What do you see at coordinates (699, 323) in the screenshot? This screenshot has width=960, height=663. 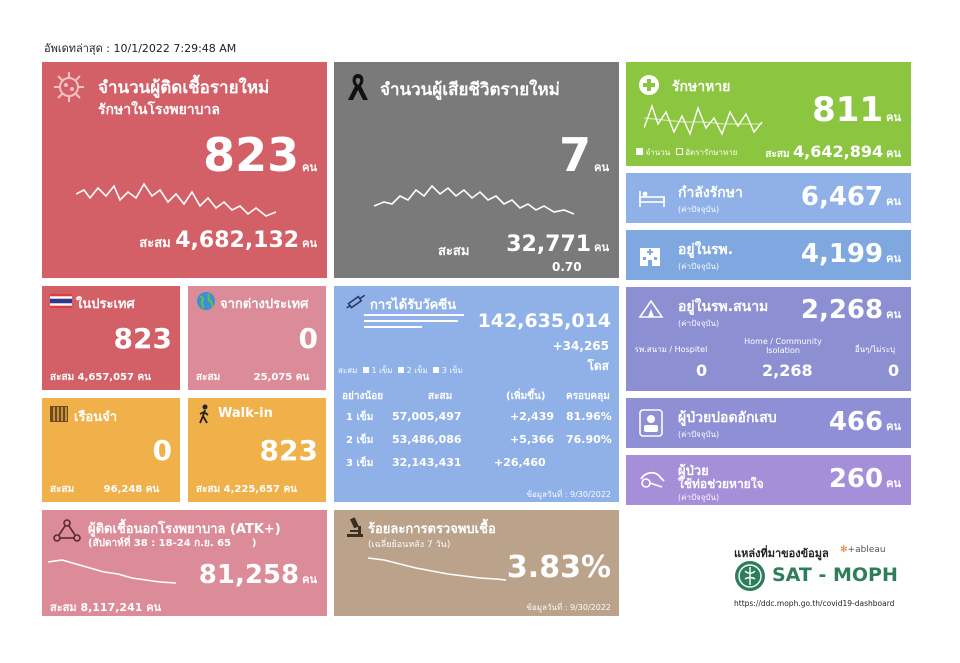 I see `field-hospital-note: (ค่าปัจจุบัน)` at bounding box center [699, 323].